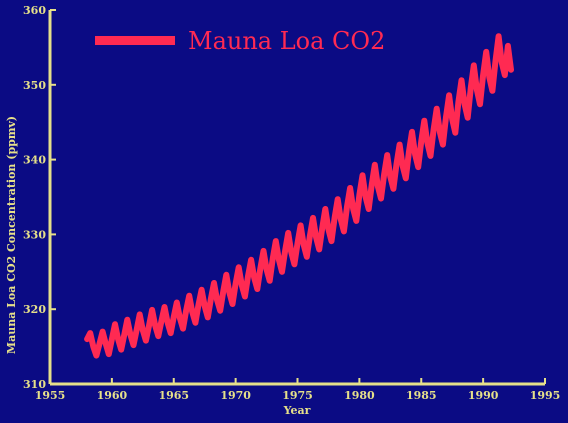  I want to click on y-ticks: 310 320 330 340 350 360, so click(39, 197).